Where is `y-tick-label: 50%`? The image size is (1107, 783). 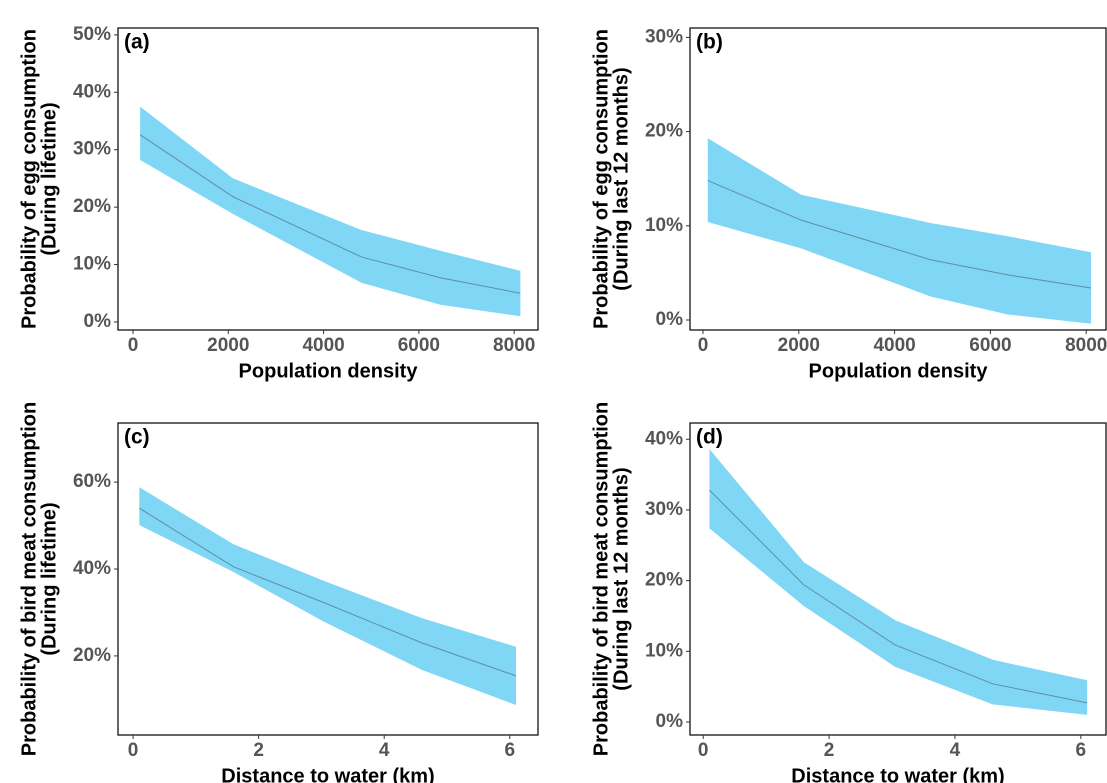 y-tick-label: 50% is located at coordinates (92, 34).